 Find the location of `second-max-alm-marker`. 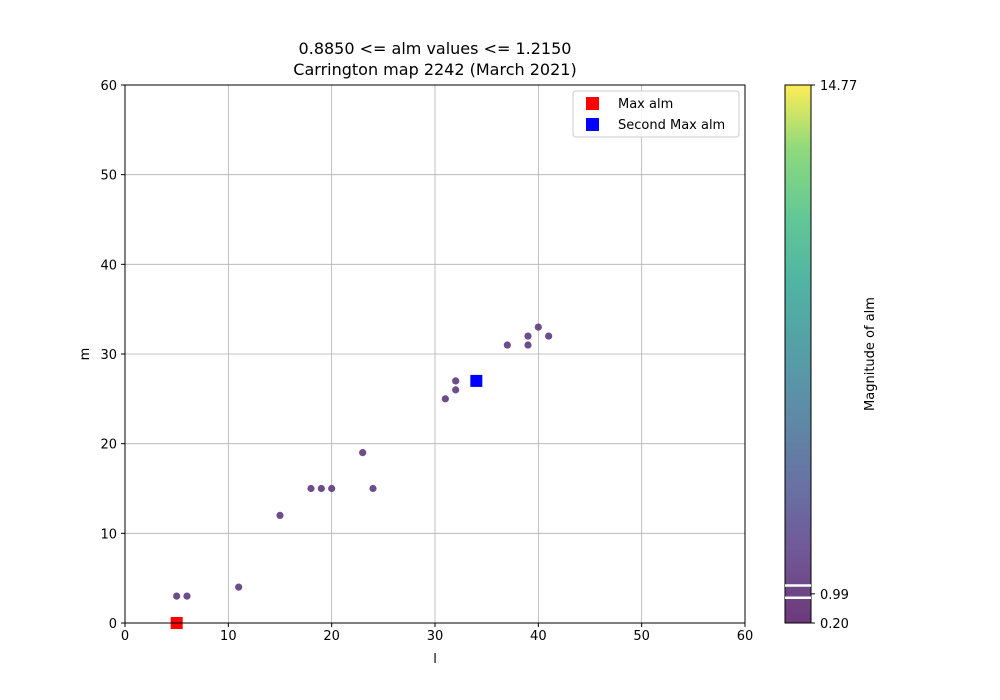

second-max-alm-marker is located at coordinates (476, 380).